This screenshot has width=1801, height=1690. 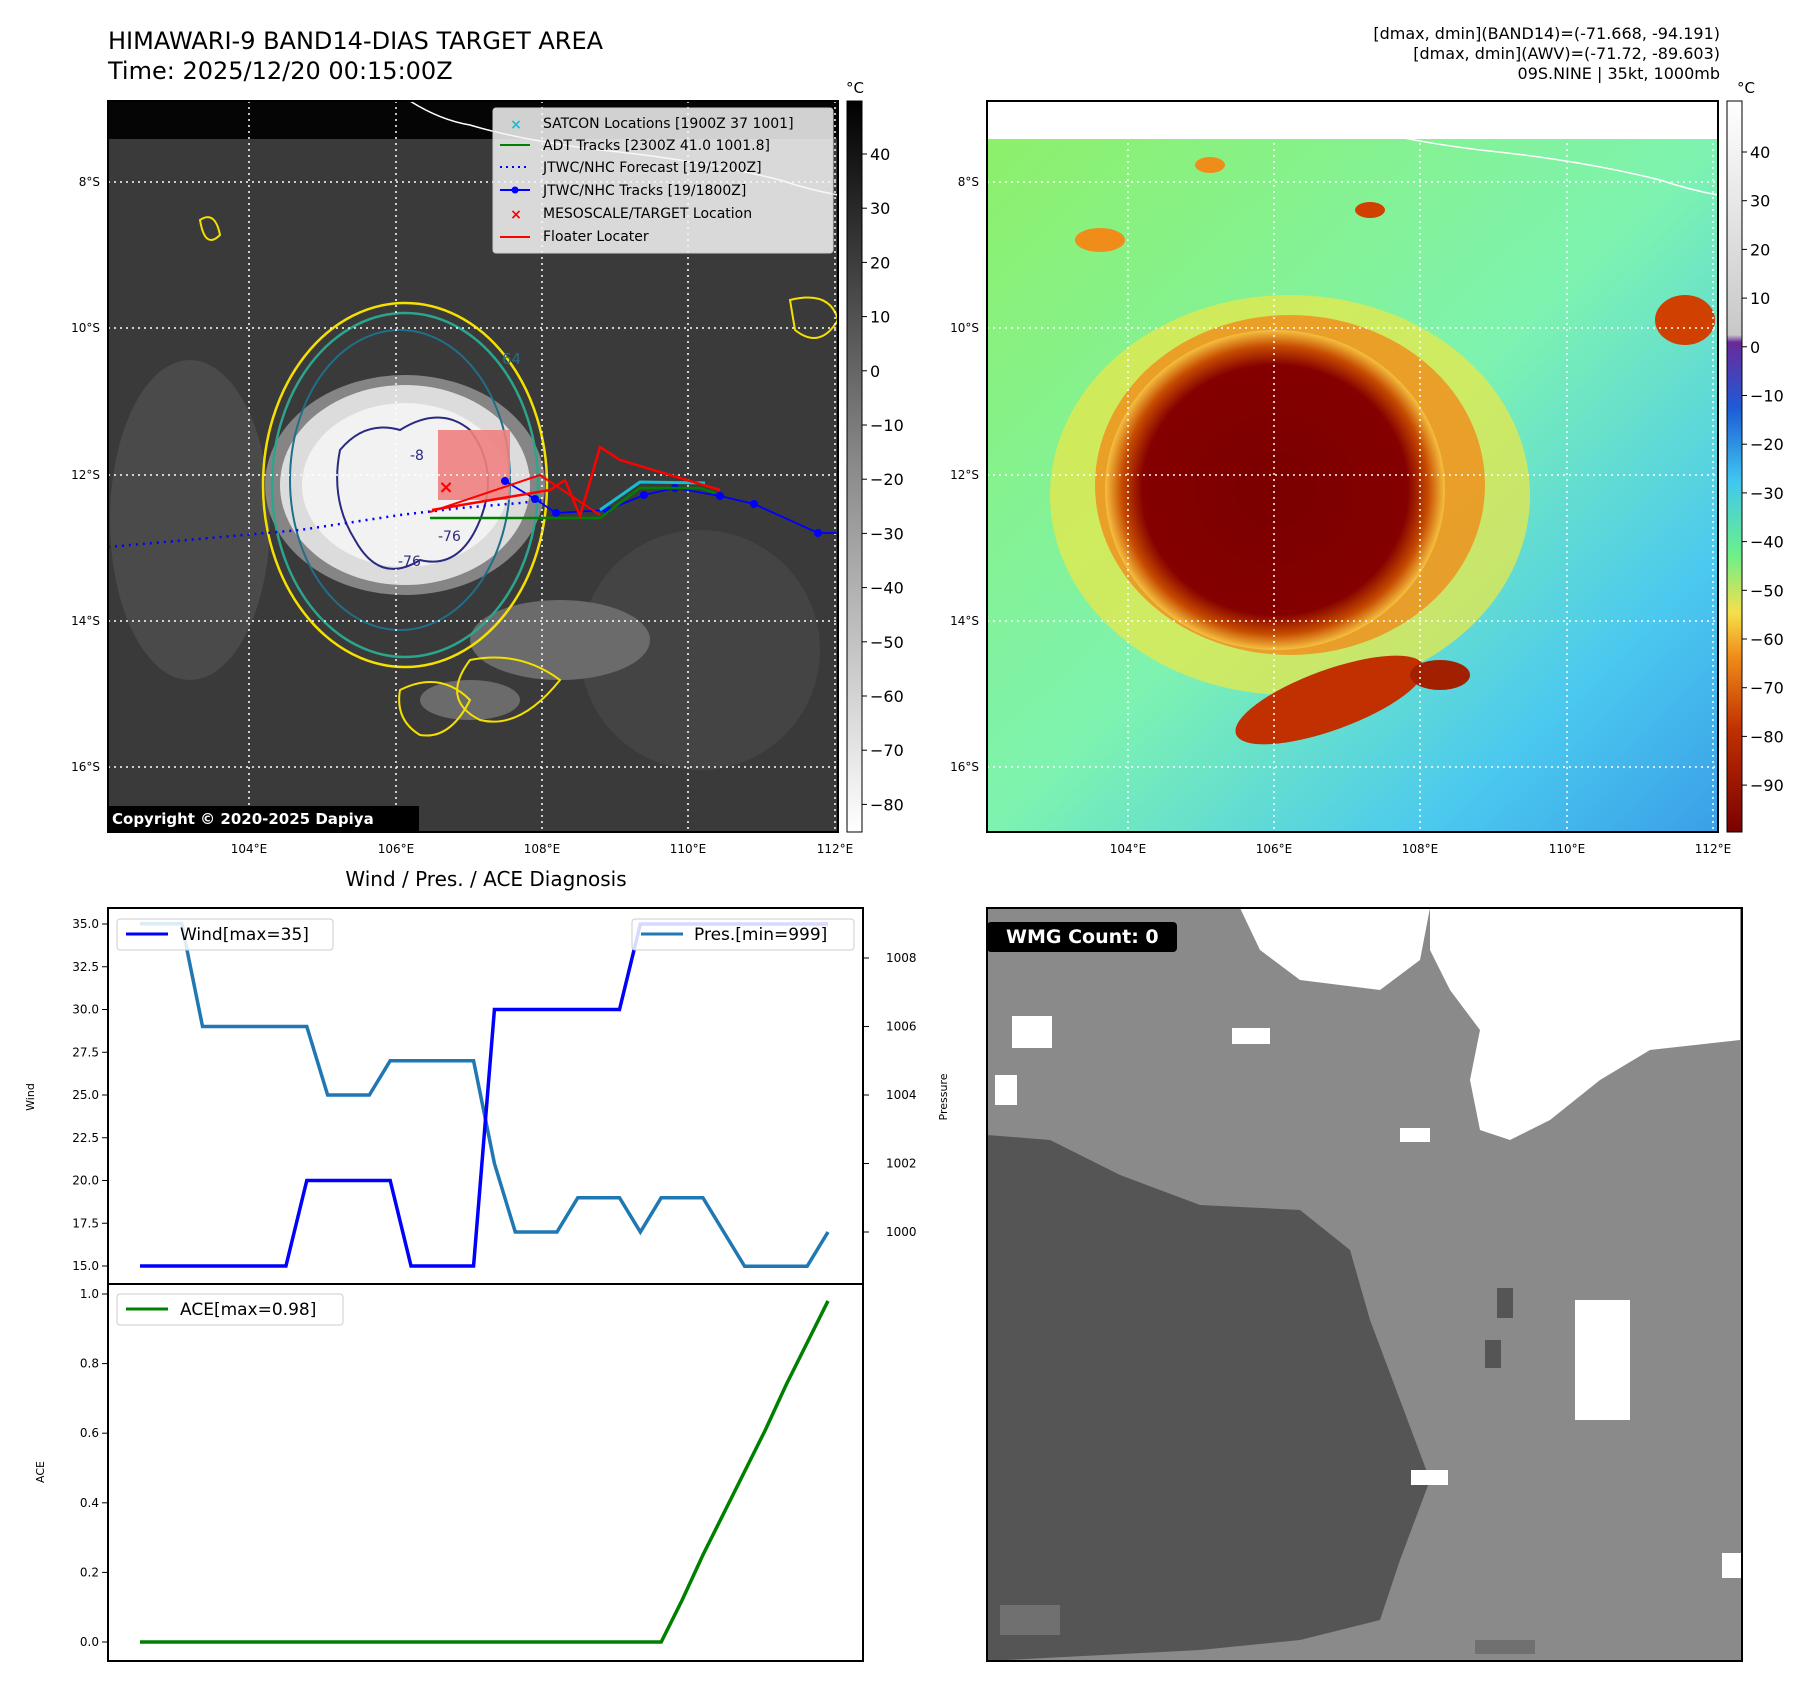 What do you see at coordinates (1767, 785) in the screenshot?
I see `colorbar-tick-label: −90` at bounding box center [1767, 785].